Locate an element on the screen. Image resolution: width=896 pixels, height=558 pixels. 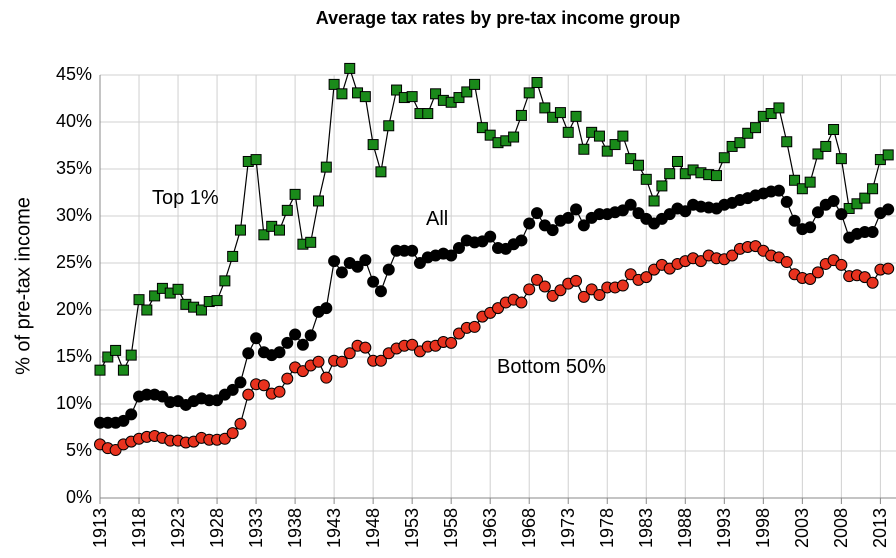
y-tick-label: 35% is located at coordinates (74, 168).